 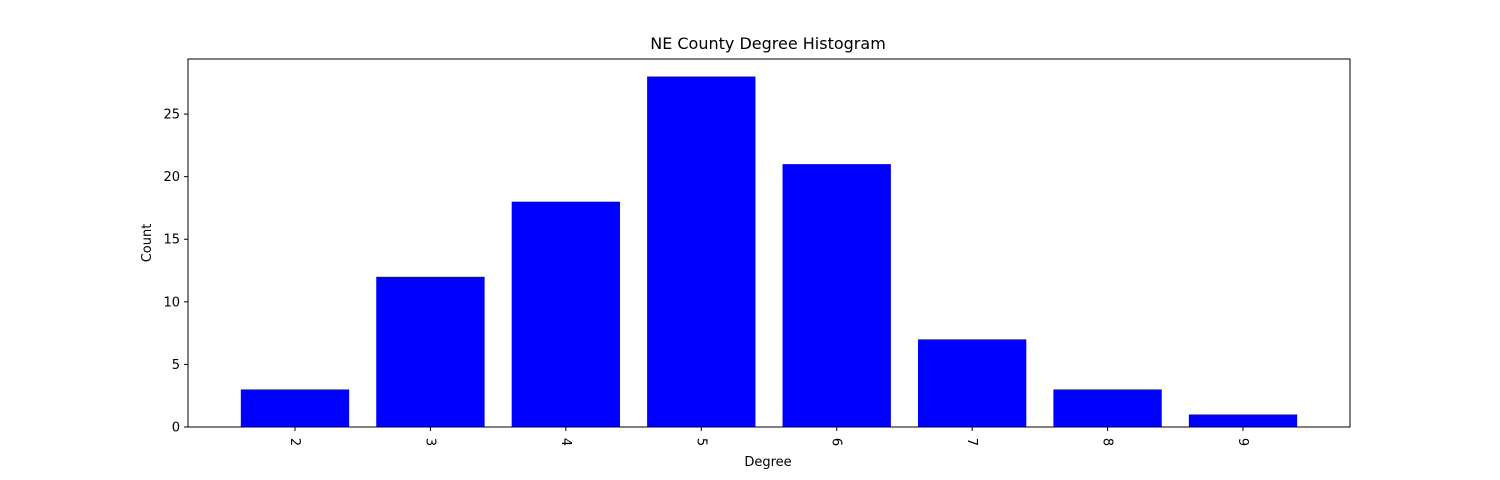 What do you see at coordinates (565, 442) in the screenshot?
I see `x-tick-label: 4` at bounding box center [565, 442].